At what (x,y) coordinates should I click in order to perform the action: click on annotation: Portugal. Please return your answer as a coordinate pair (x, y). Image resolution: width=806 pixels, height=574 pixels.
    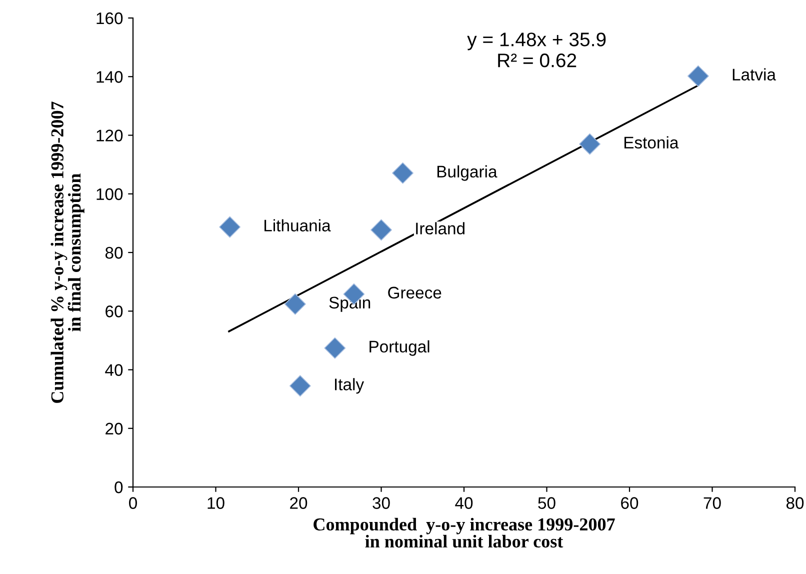
    Looking at the image, I should click on (400, 348).